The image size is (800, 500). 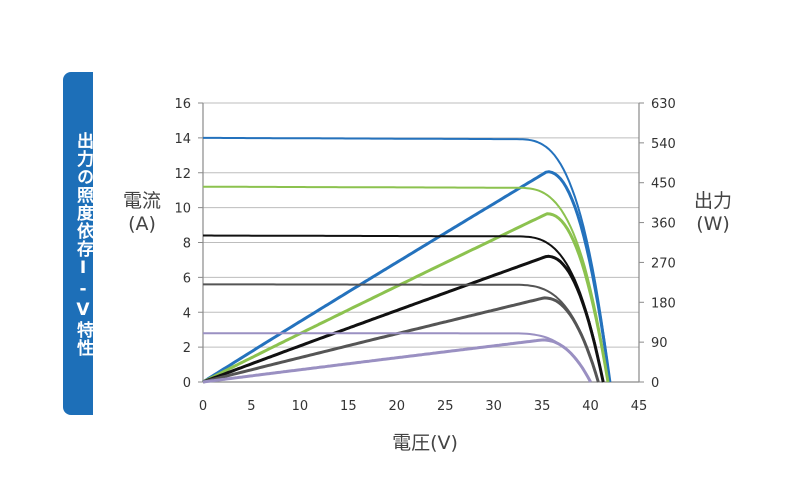 I want to click on side-tab: 出力の照度依存I-V特性, so click(x=78, y=243).